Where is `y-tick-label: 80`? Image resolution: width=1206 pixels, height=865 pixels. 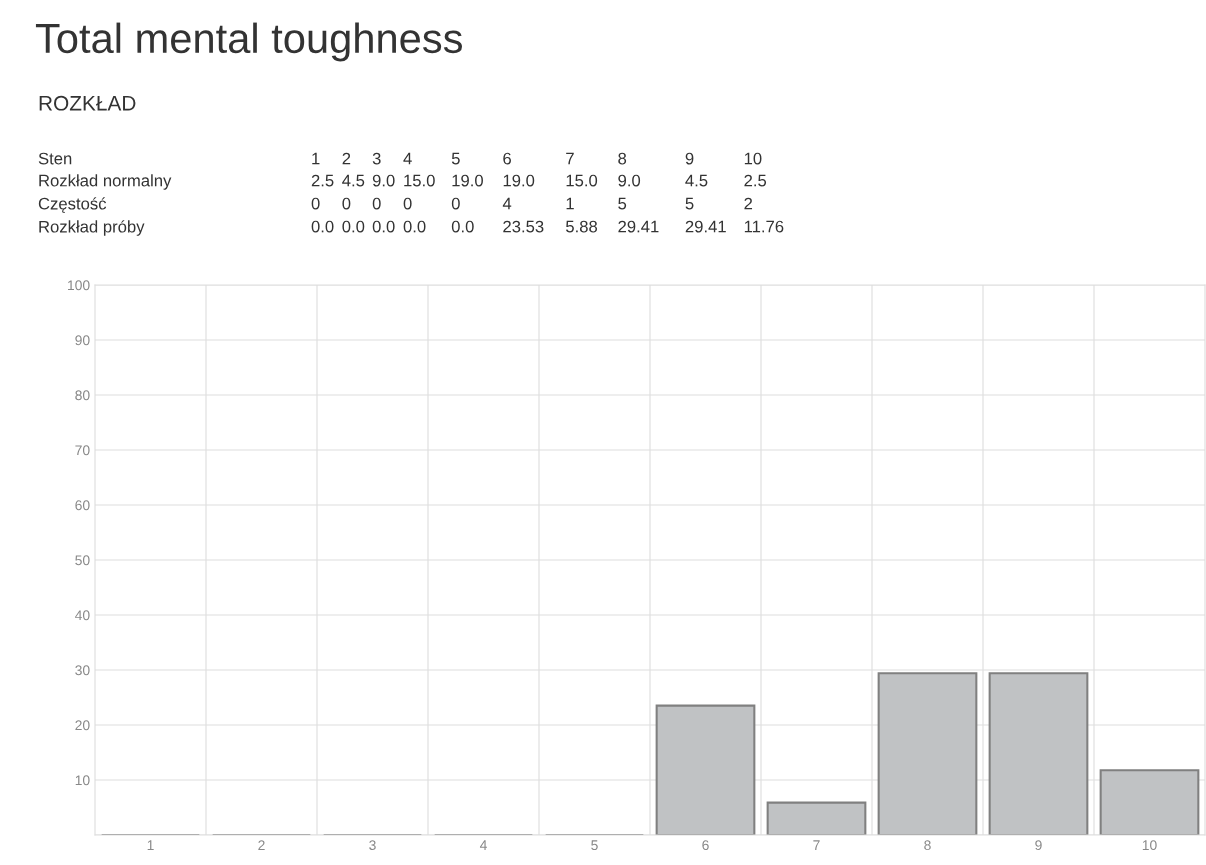
y-tick-label: 80 is located at coordinates (82, 395).